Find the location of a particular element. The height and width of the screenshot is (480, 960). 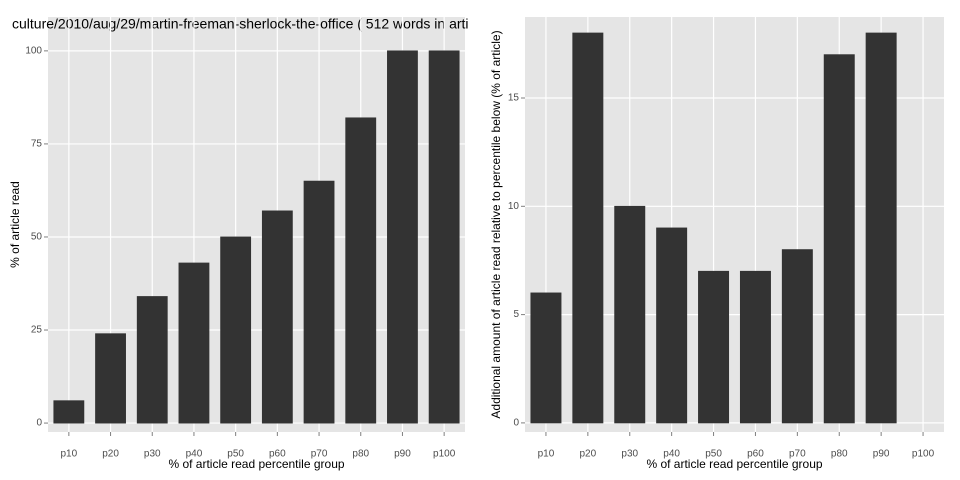

y-tick-label: 75 is located at coordinates (37, 144).